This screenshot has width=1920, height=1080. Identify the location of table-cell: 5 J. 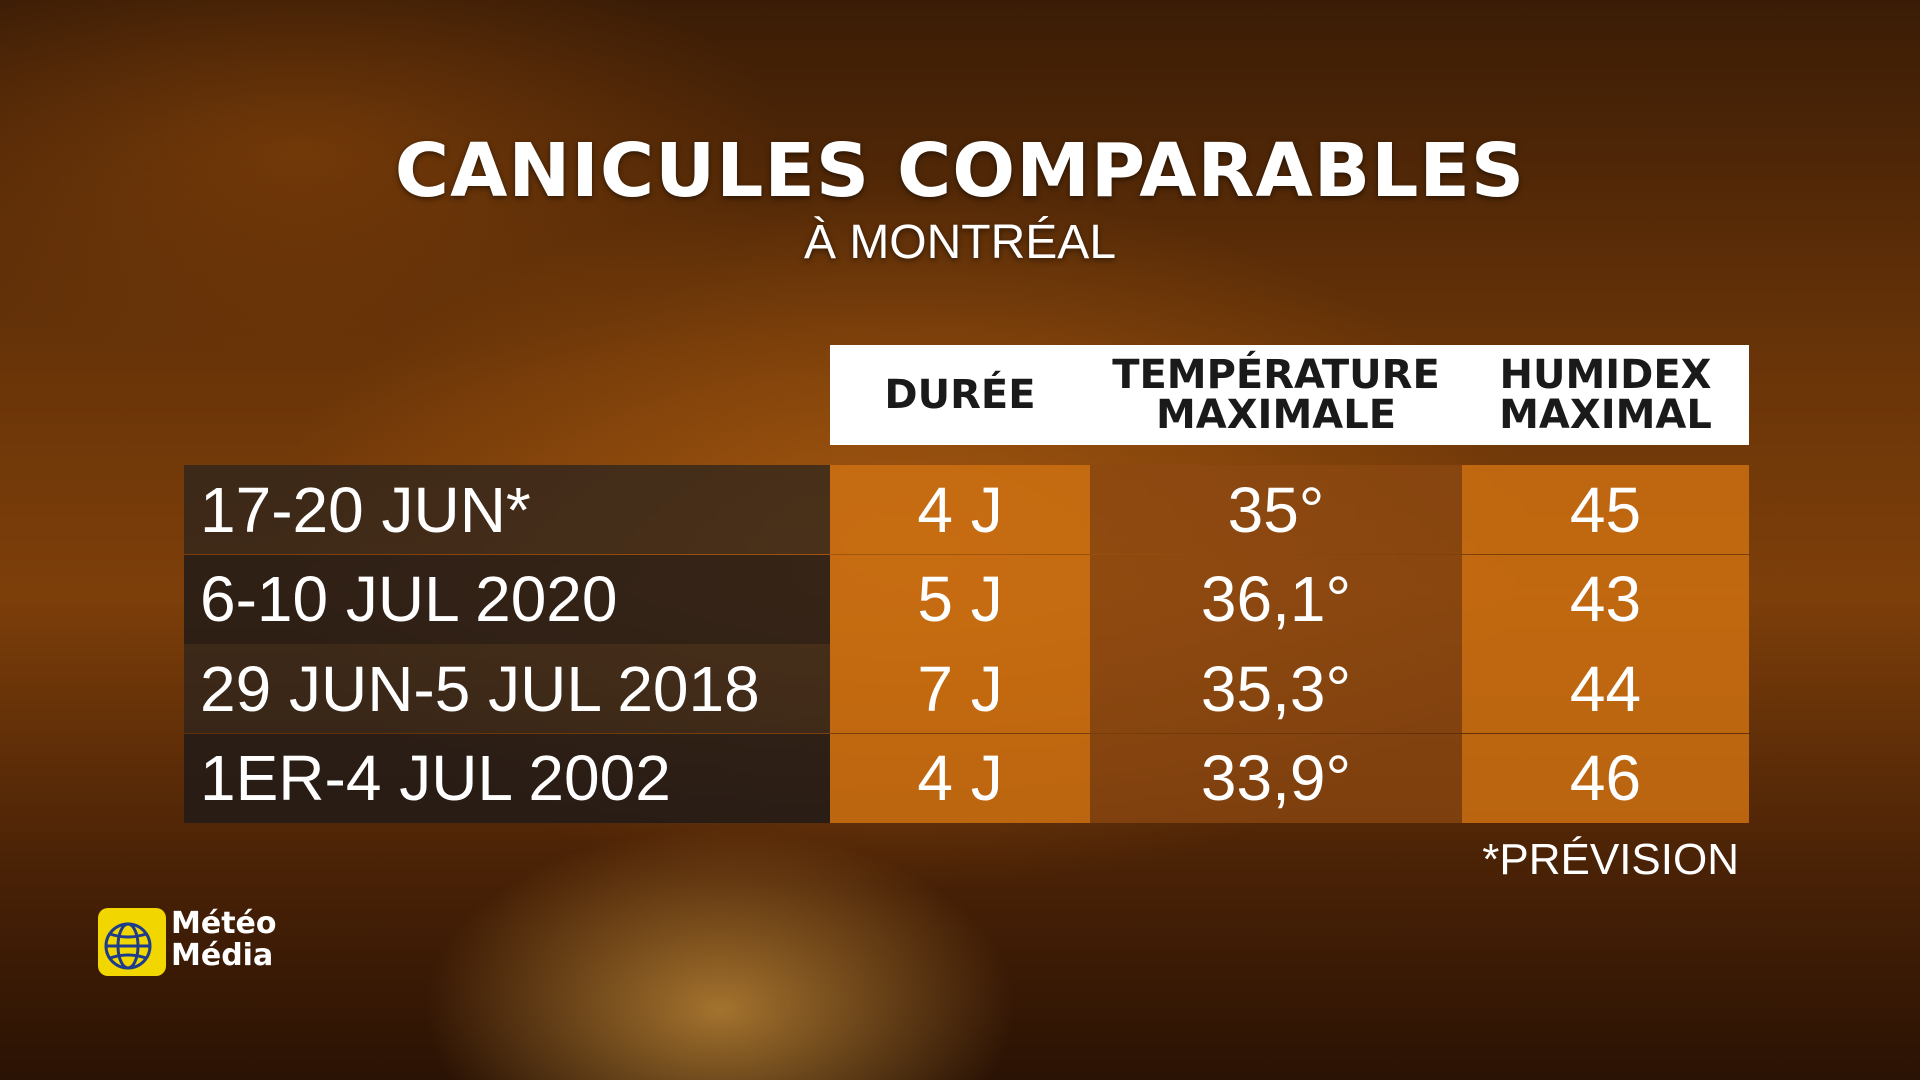
(960, 599).